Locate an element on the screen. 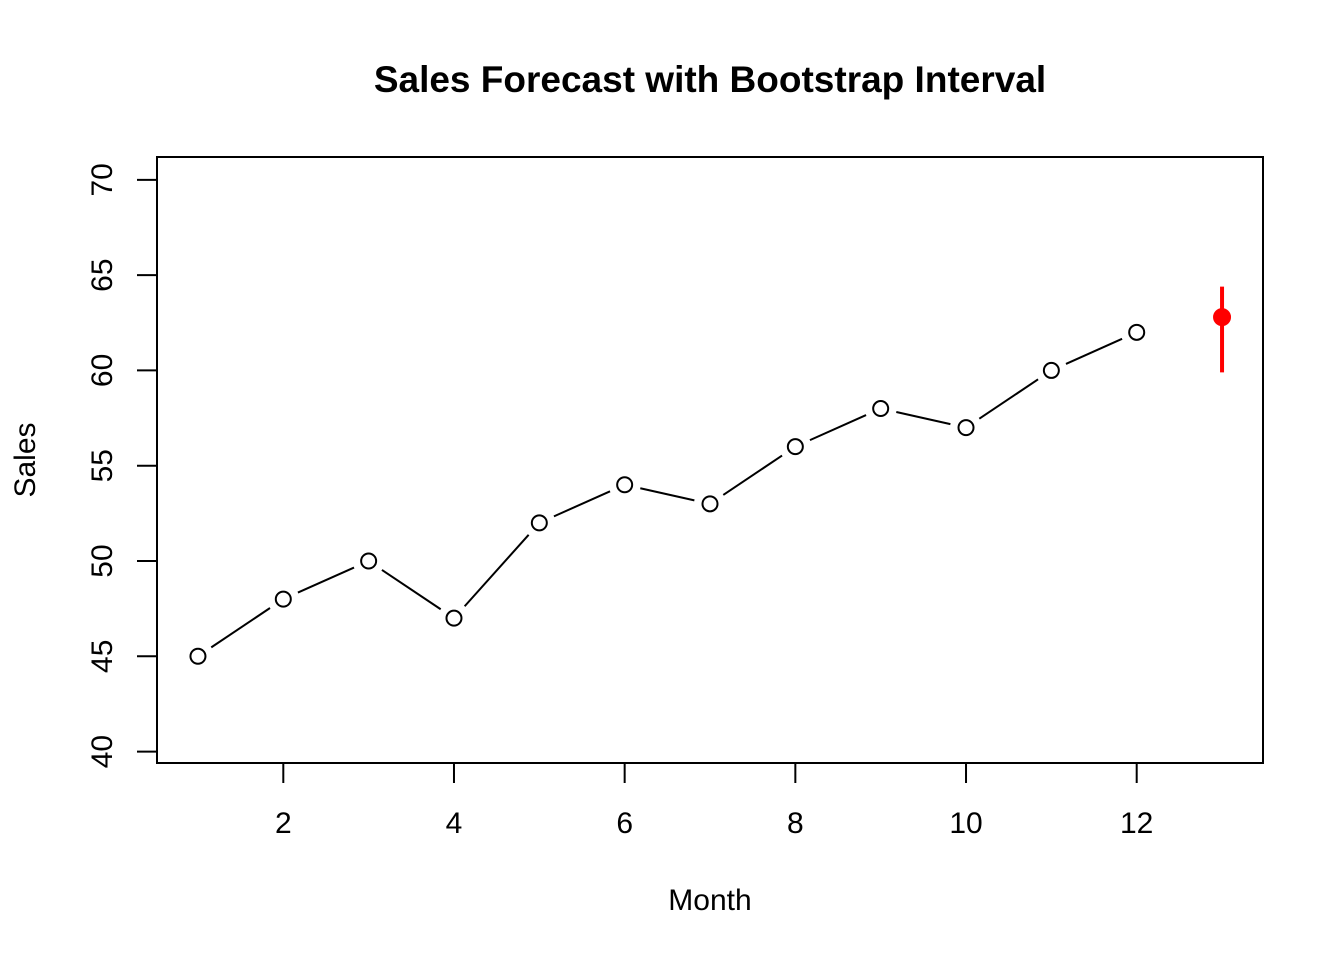 This screenshot has width=1344, height=960. y-tick-label: 50 is located at coordinates (102, 560).